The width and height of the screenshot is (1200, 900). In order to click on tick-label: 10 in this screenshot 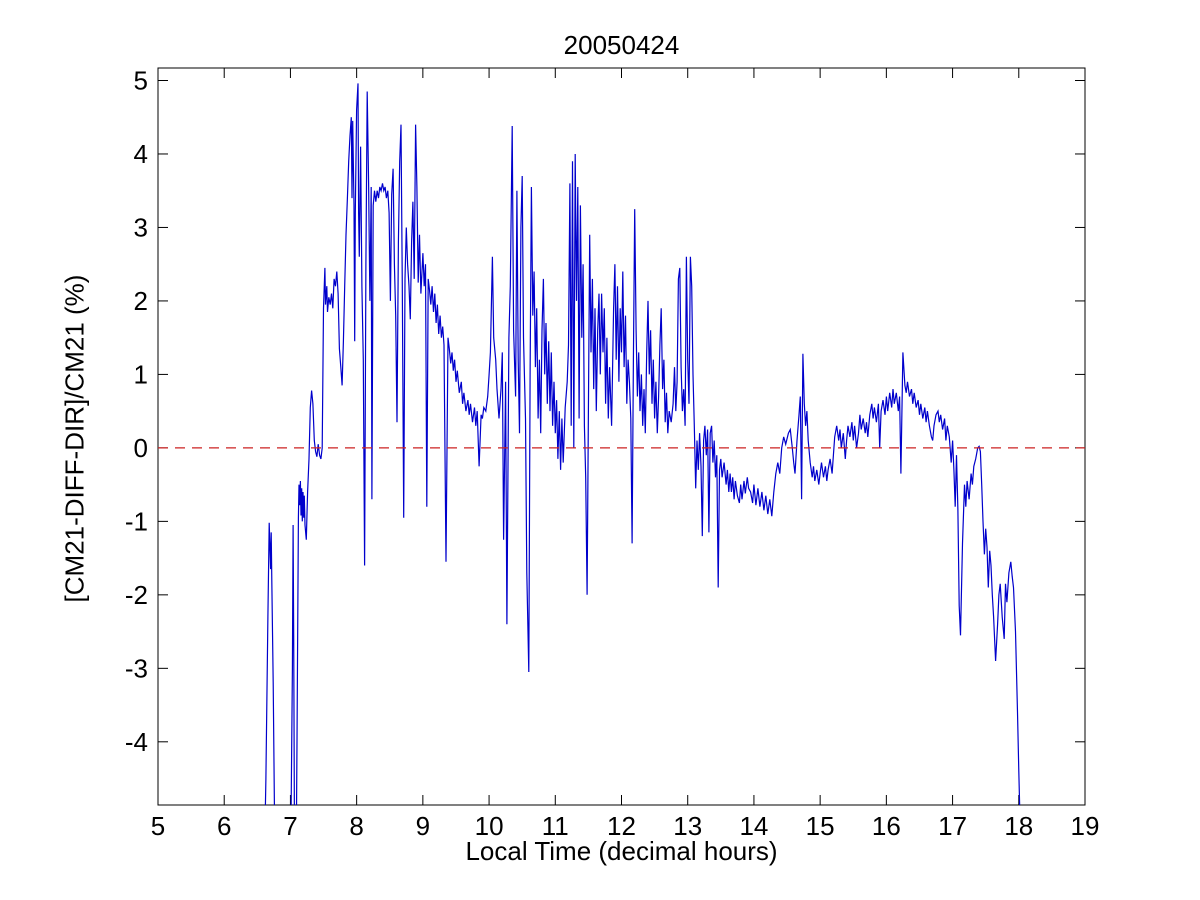, I will do `click(489, 826)`.